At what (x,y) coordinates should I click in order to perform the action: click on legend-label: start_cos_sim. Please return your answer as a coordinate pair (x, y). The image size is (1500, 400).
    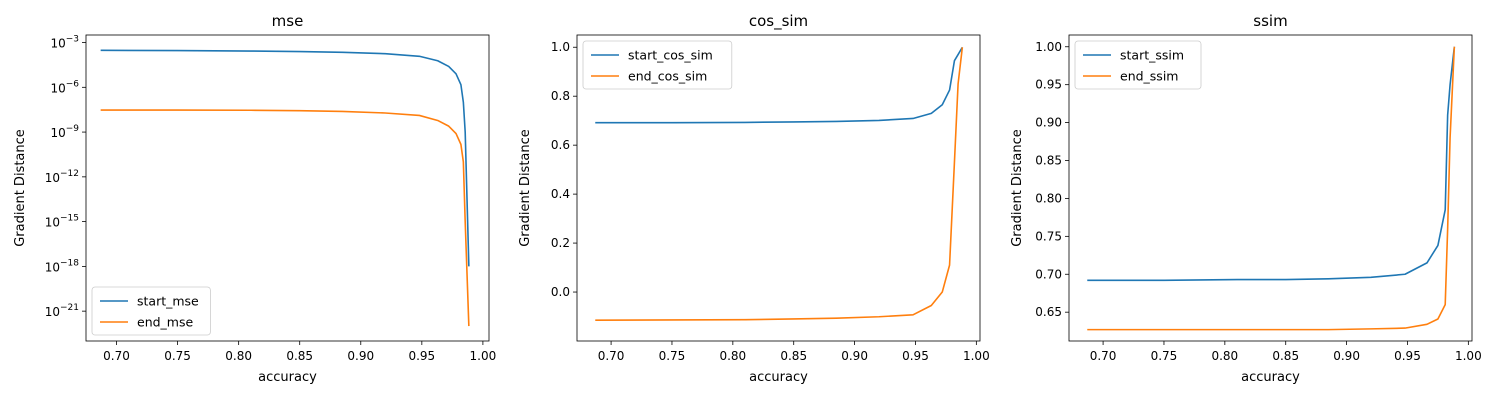
    Looking at the image, I should click on (670, 55).